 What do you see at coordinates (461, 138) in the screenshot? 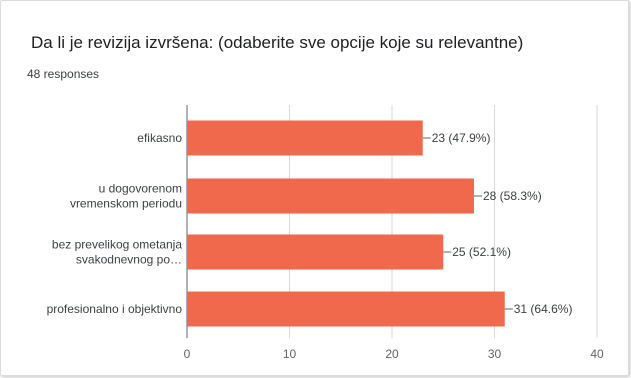
I see `data-label: 23 (47.9%)` at bounding box center [461, 138].